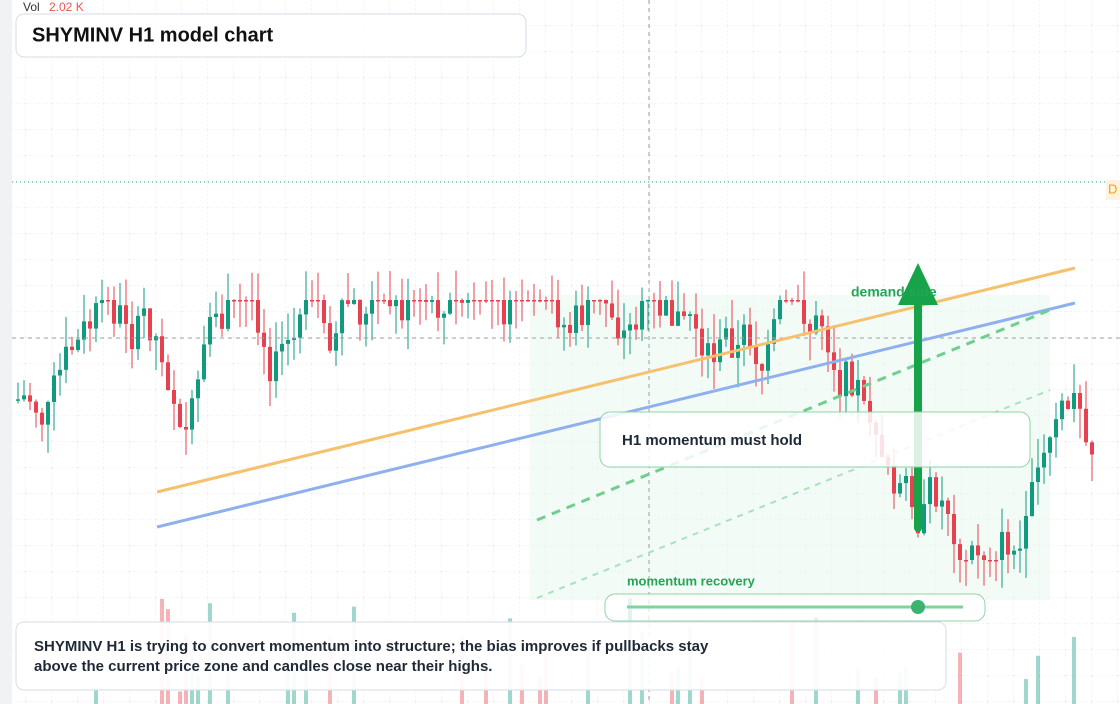 The height and width of the screenshot is (704, 1120). Describe the element at coordinates (481, 656) in the screenshot. I see `summary-box` at that location.